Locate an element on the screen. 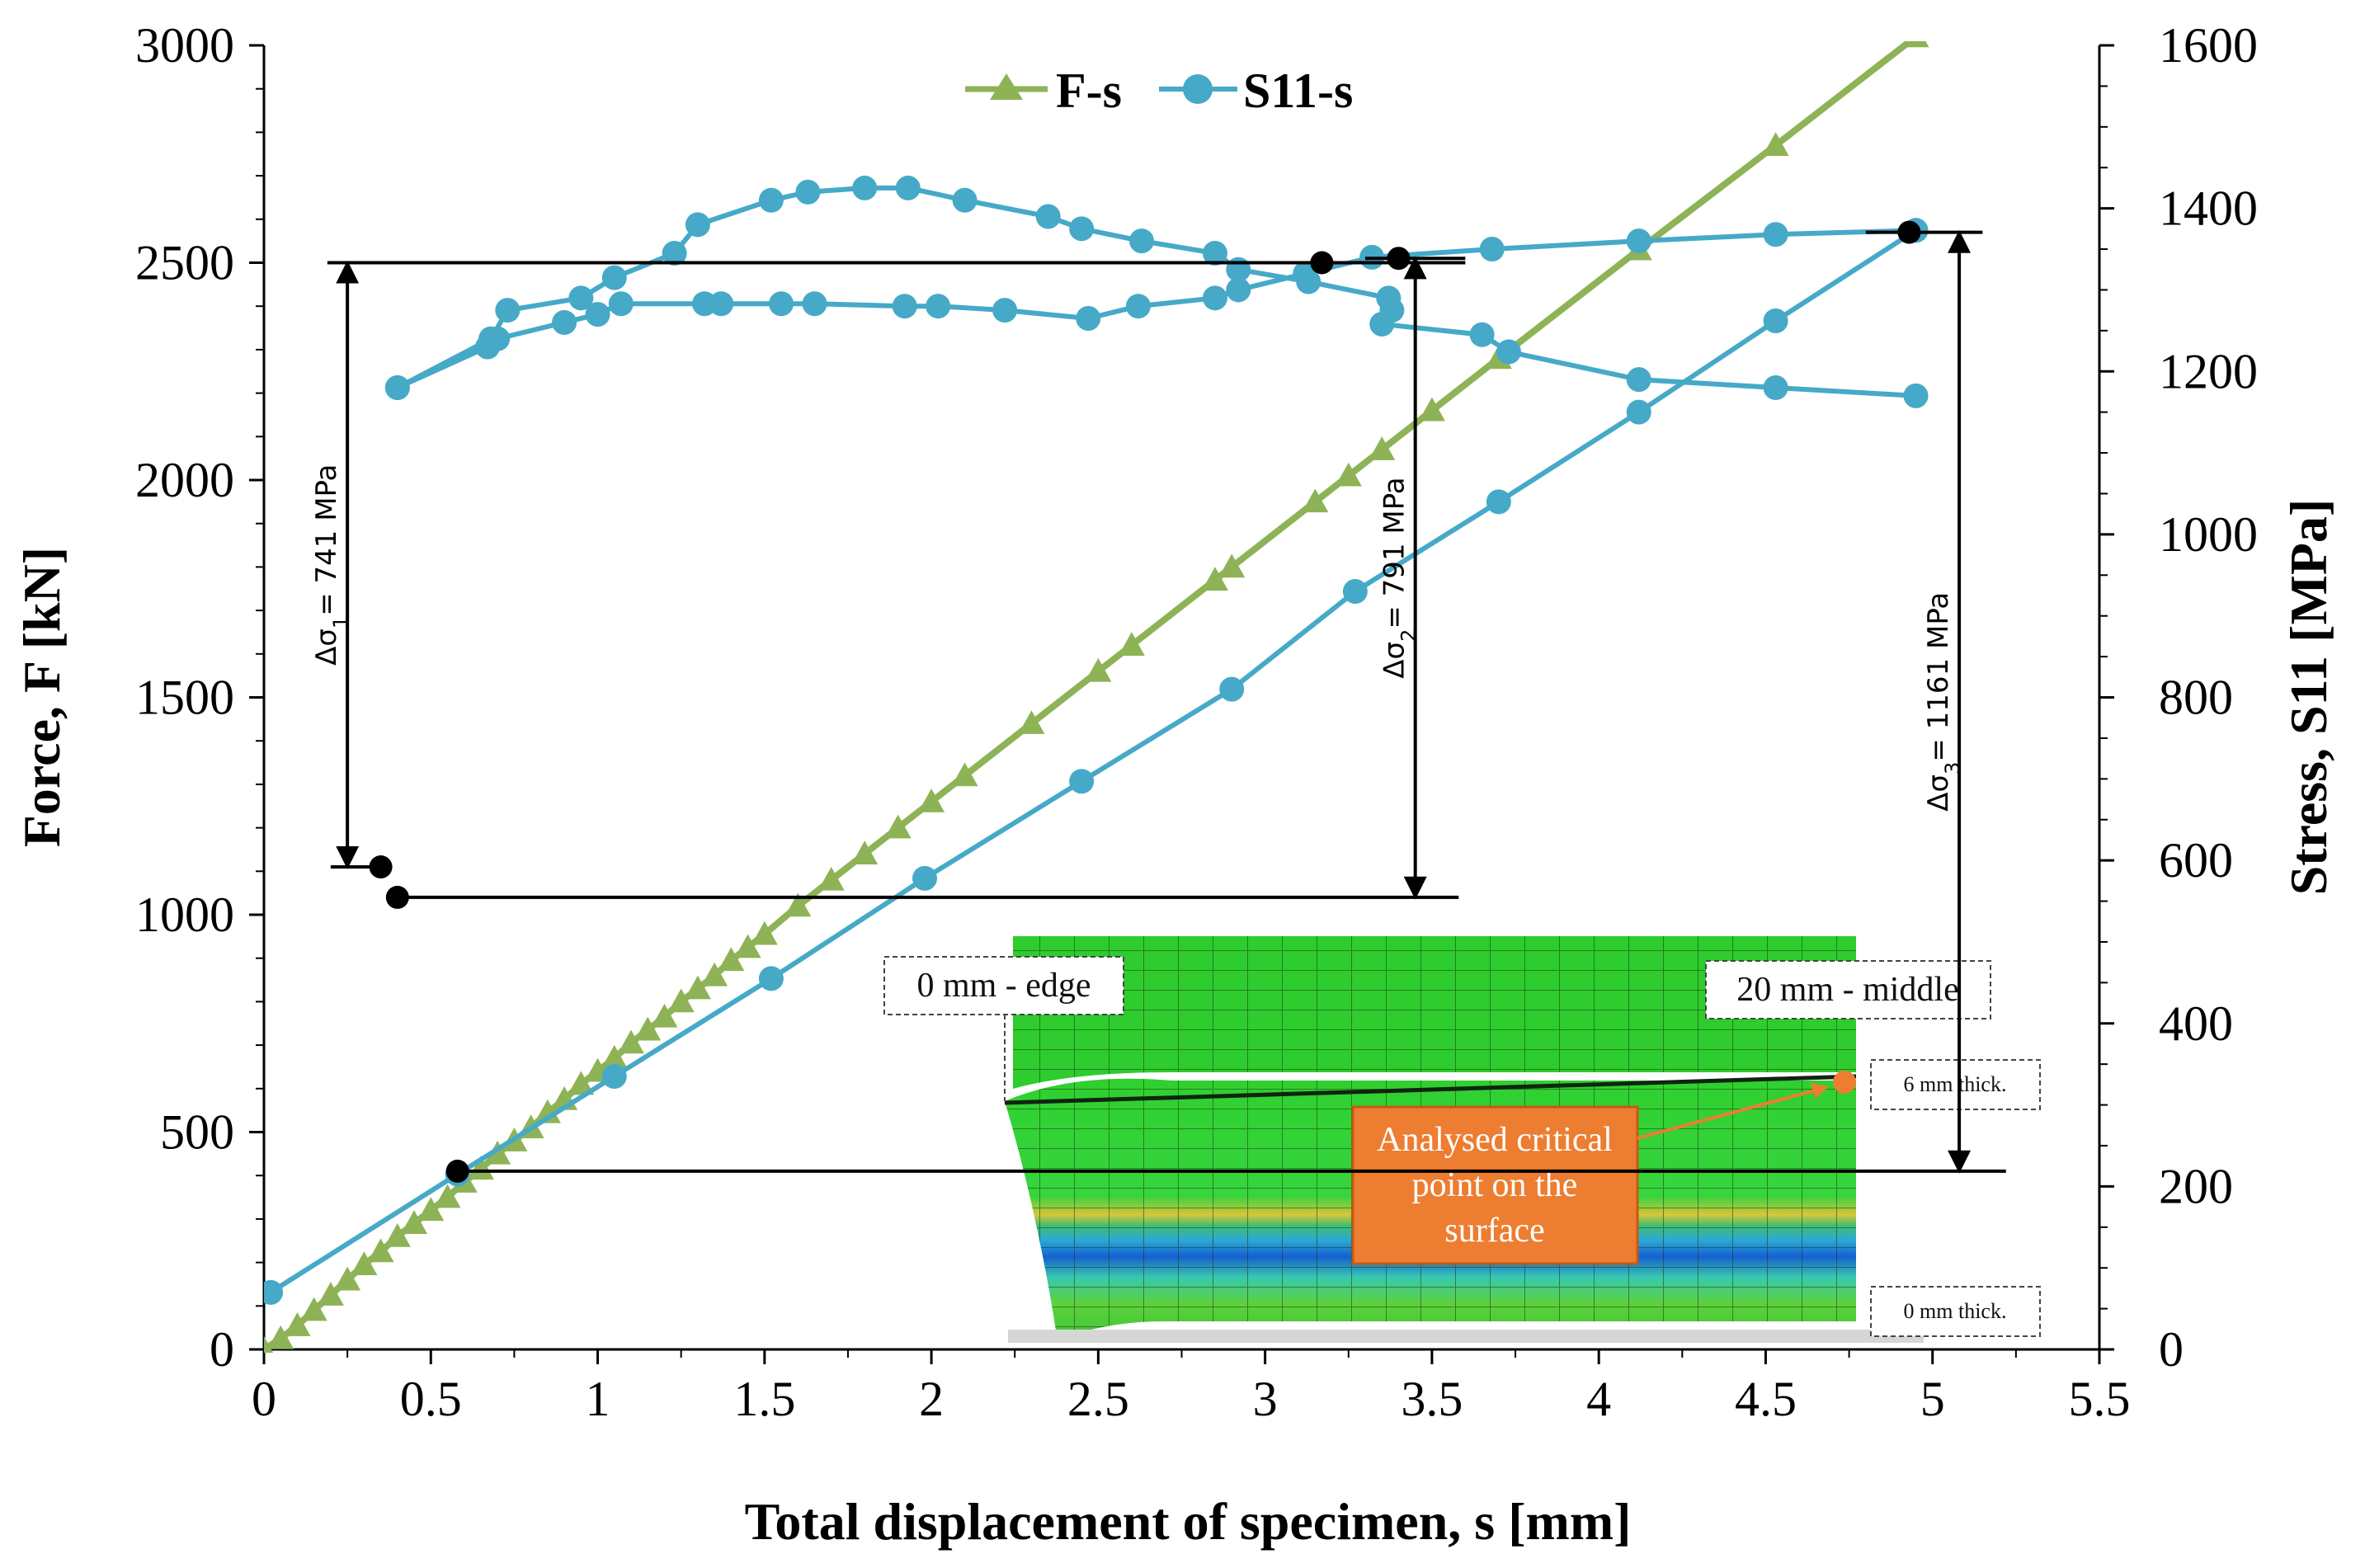 The width and height of the screenshot is (2365, 1568). y2-tick-label: 1200 is located at coordinates (2208, 371).